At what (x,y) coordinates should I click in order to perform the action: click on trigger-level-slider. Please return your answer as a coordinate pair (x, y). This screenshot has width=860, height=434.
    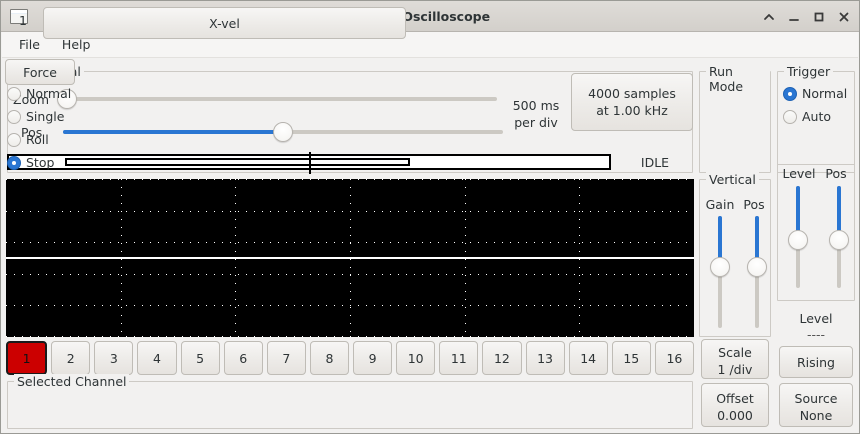
    Looking at the image, I should click on (798, 237).